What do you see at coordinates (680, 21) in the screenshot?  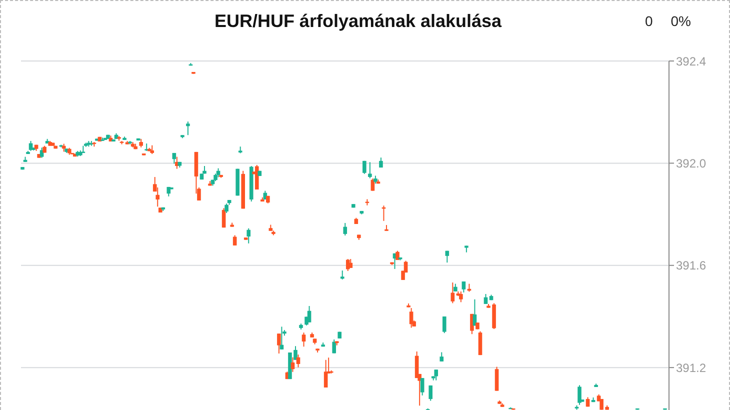 I see `text: 0%` at bounding box center [680, 21].